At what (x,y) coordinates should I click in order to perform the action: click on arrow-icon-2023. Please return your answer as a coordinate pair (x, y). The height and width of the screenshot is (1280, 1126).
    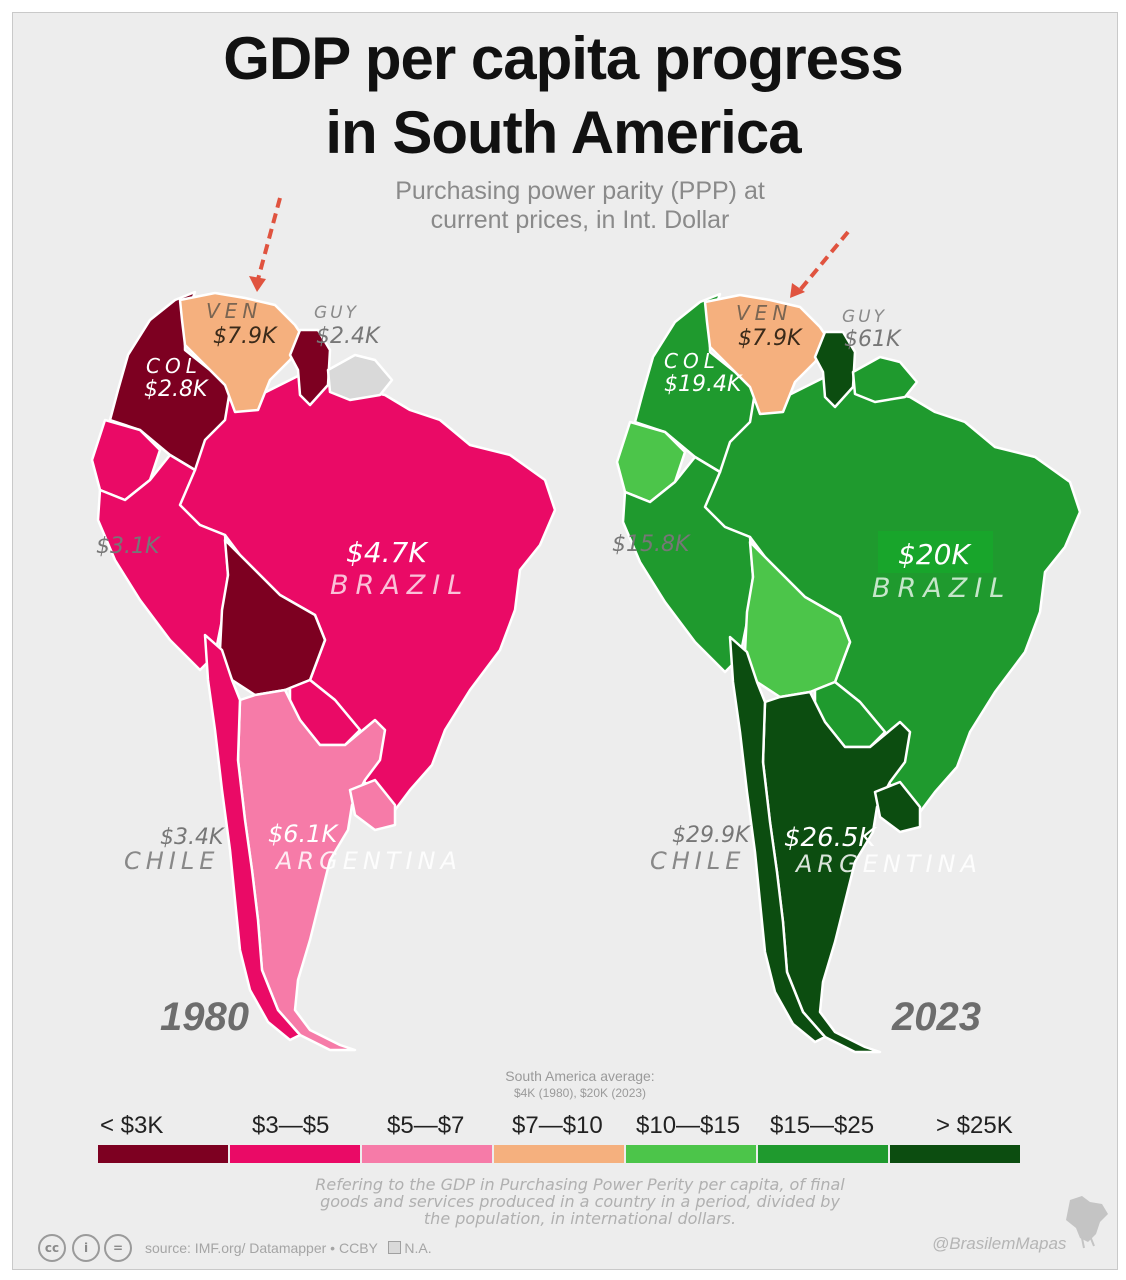
    Looking at the image, I should click on (820, 264).